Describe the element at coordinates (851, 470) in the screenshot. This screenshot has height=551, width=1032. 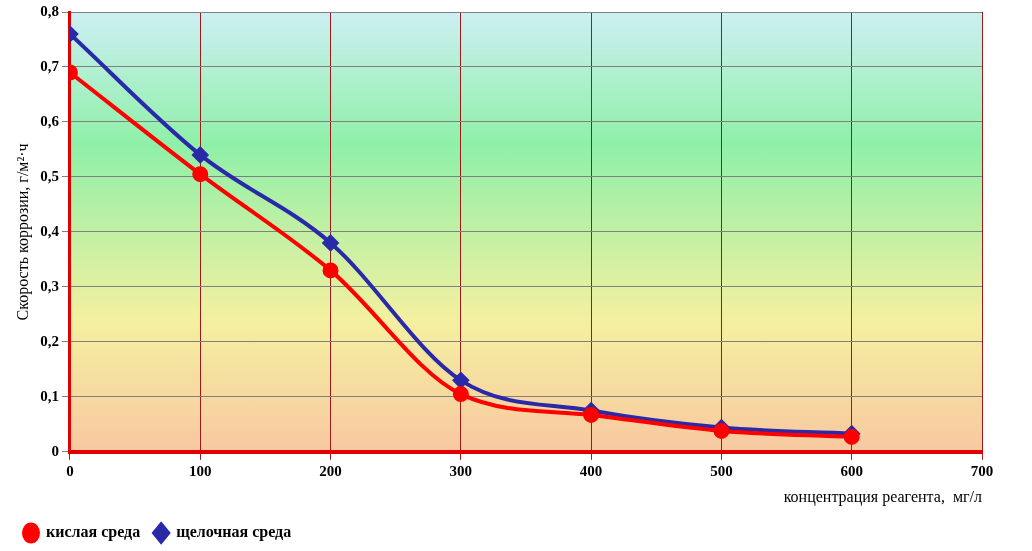
I see `x-tick-label: 600` at that location.